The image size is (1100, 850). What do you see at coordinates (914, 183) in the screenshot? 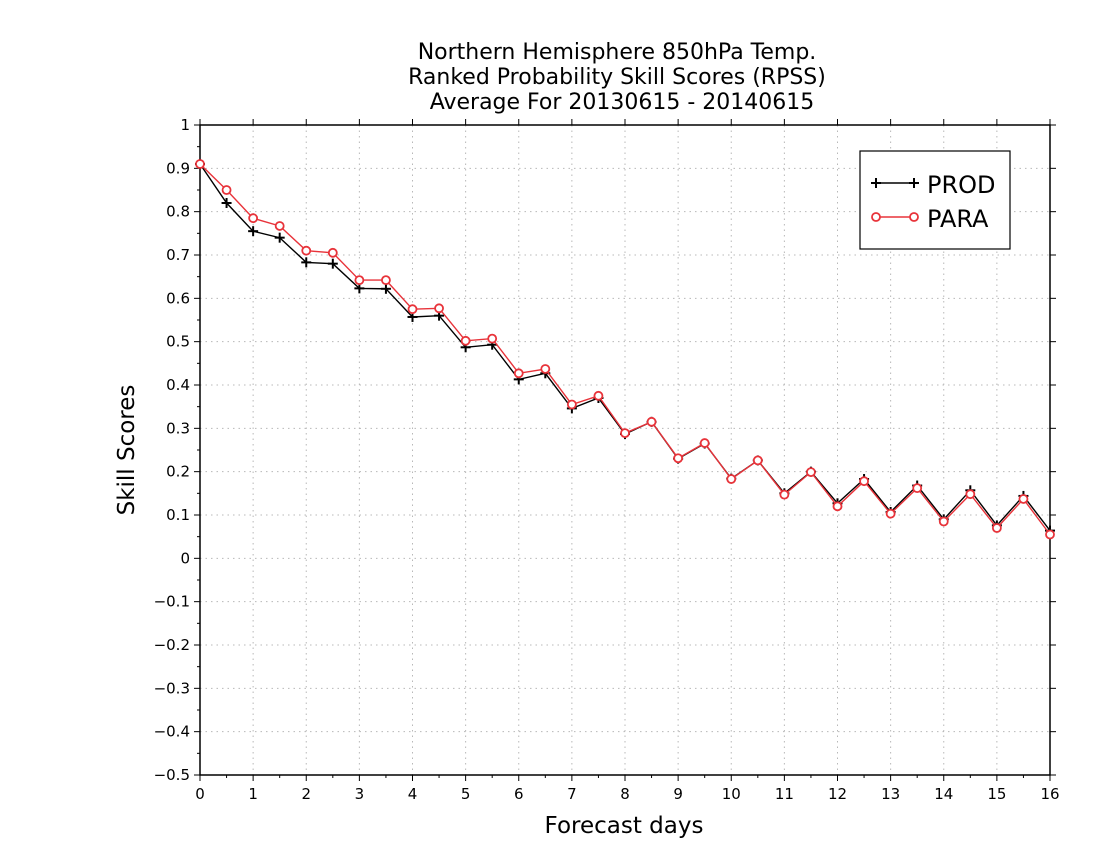
I see `legend-prod-swatch-marker-right` at bounding box center [914, 183].